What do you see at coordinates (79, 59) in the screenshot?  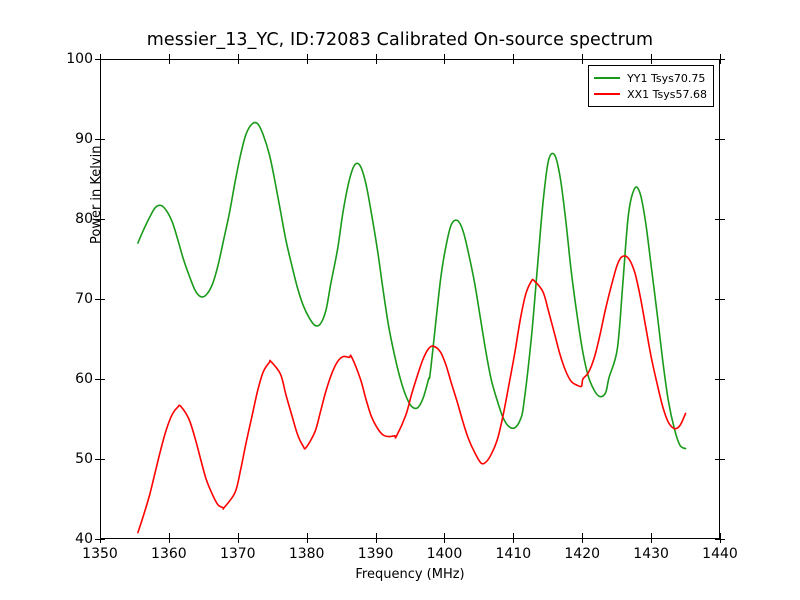 I see `y-tick-label: 100` at bounding box center [79, 59].